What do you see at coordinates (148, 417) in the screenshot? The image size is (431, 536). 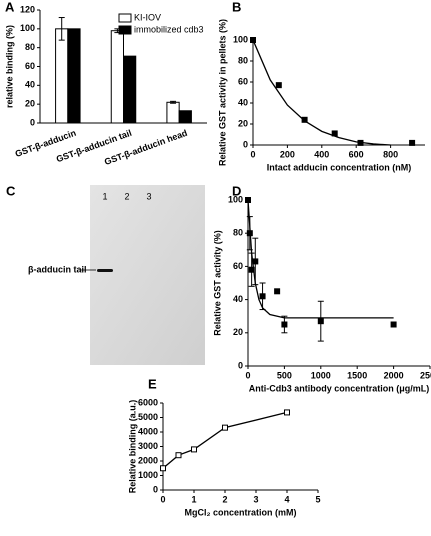 I see `y-tick-label: 5000` at bounding box center [148, 417].